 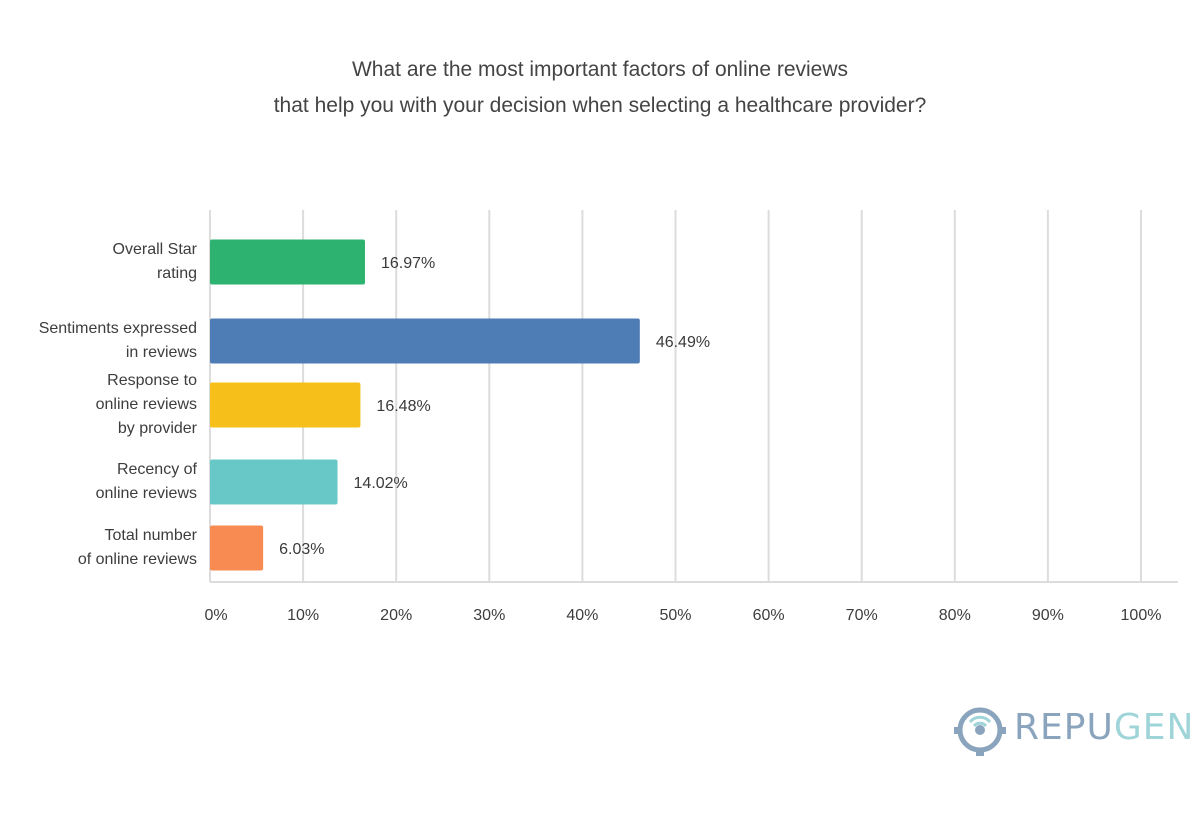 What do you see at coordinates (403, 406) in the screenshot?
I see `data-label-2: 16.48%` at bounding box center [403, 406].